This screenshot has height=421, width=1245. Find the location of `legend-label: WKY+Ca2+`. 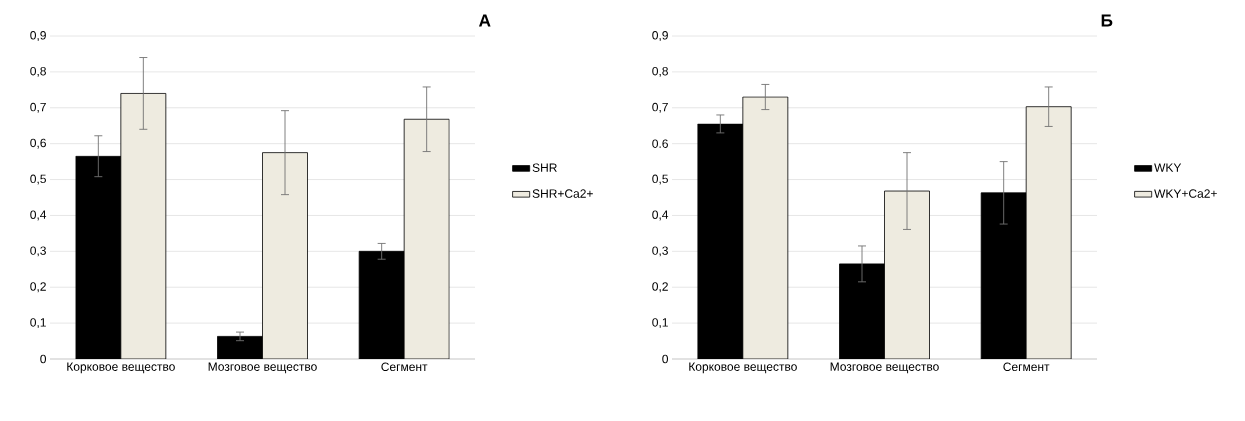

legend-label: WKY+Ca2+ is located at coordinates (1185, 193).